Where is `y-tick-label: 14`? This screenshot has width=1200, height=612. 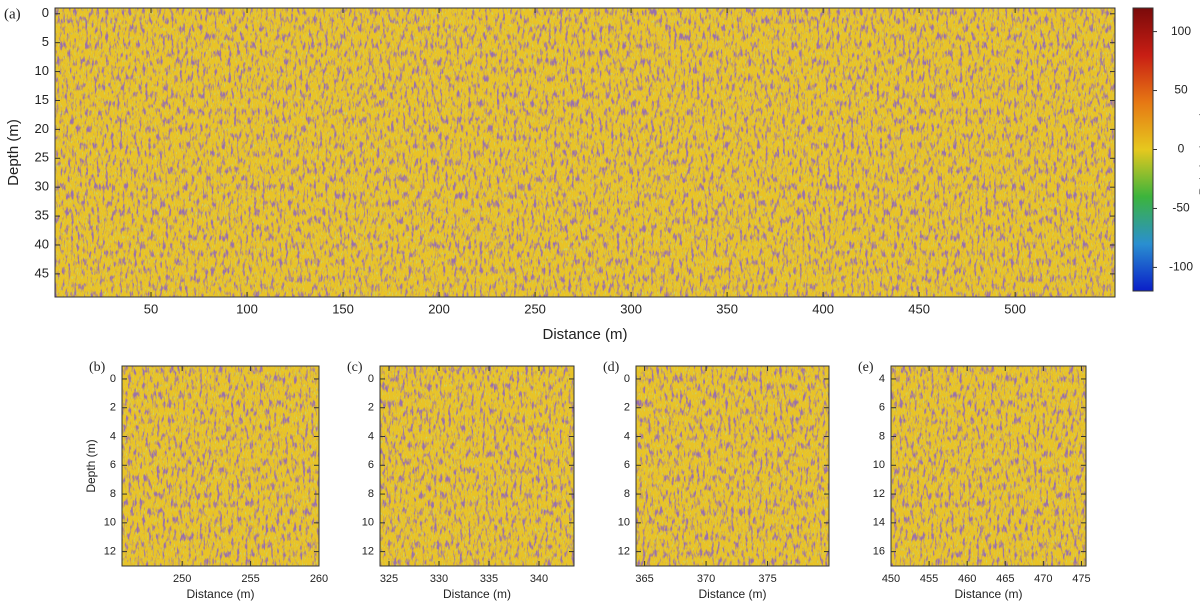
y-tick-label: 14 is located at coordinates (879, 523).